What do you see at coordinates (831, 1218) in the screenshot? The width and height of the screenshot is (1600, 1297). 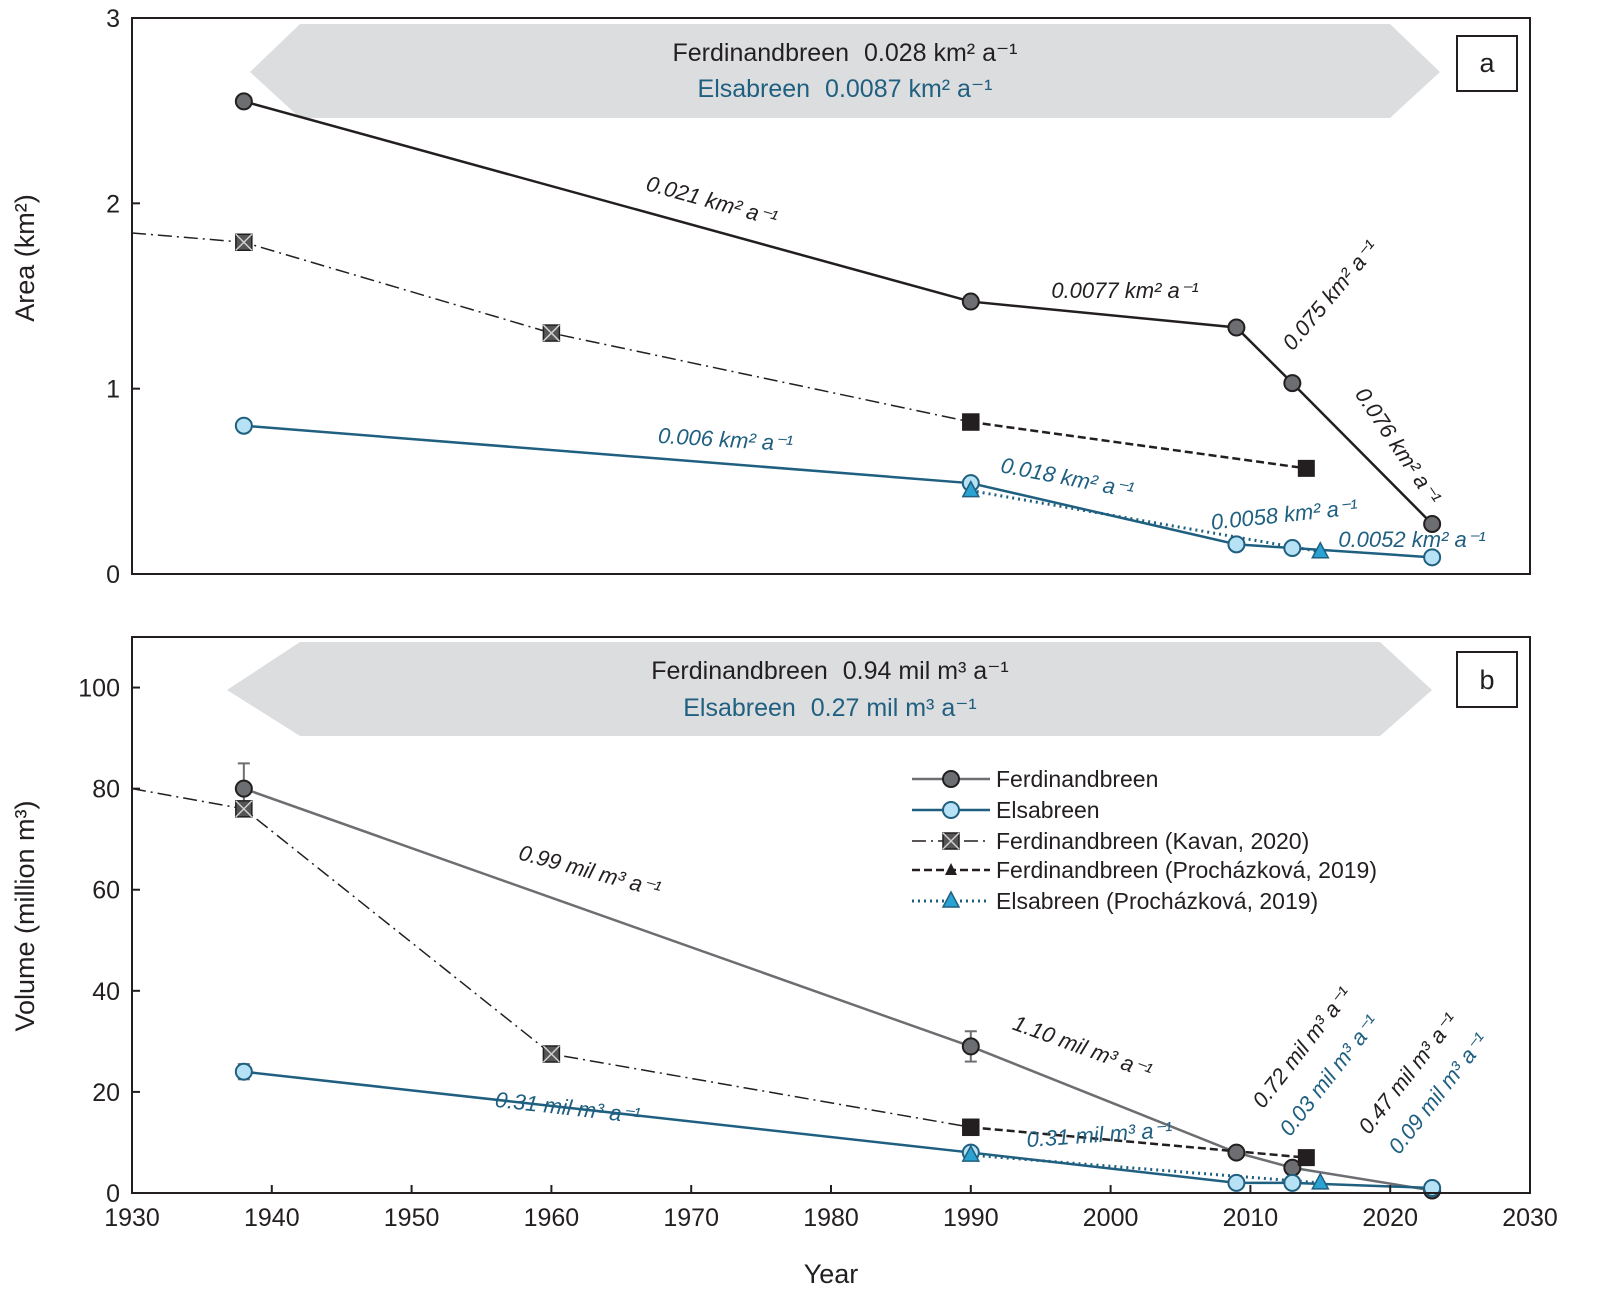 I see `panel-b-xtick-label-5: 1980` at bounding box center [831, 1218].